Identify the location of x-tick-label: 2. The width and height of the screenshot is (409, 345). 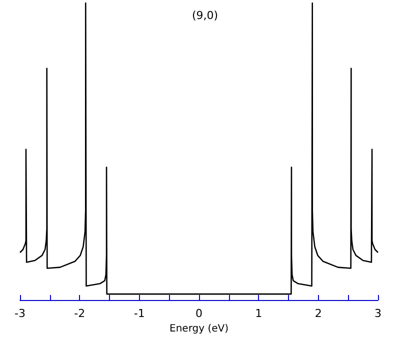
(318, 313).